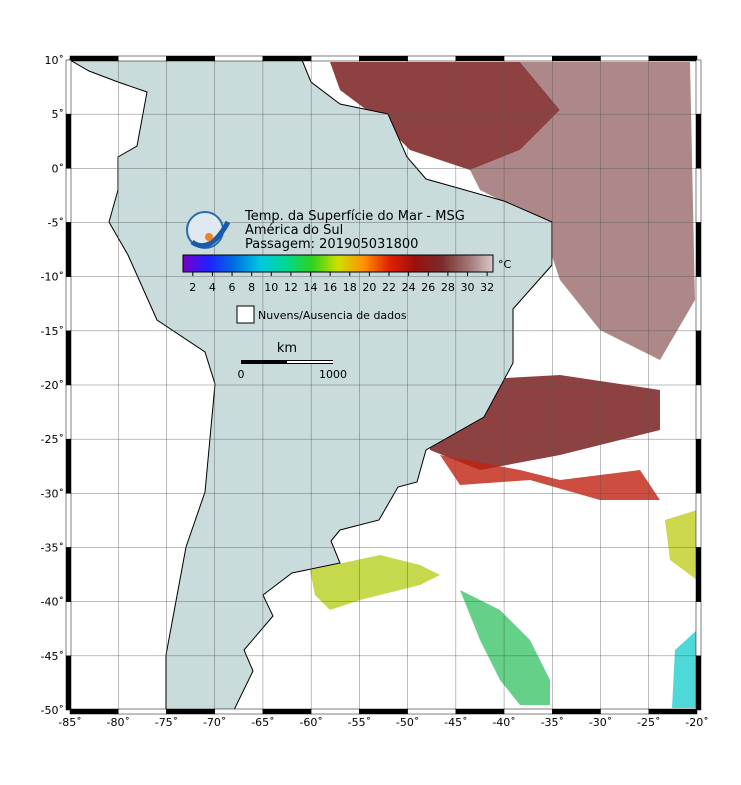  Describe the element at coordinates (69, 722) in the screenshot. I see `x-tick-label: -85˚` at that location.